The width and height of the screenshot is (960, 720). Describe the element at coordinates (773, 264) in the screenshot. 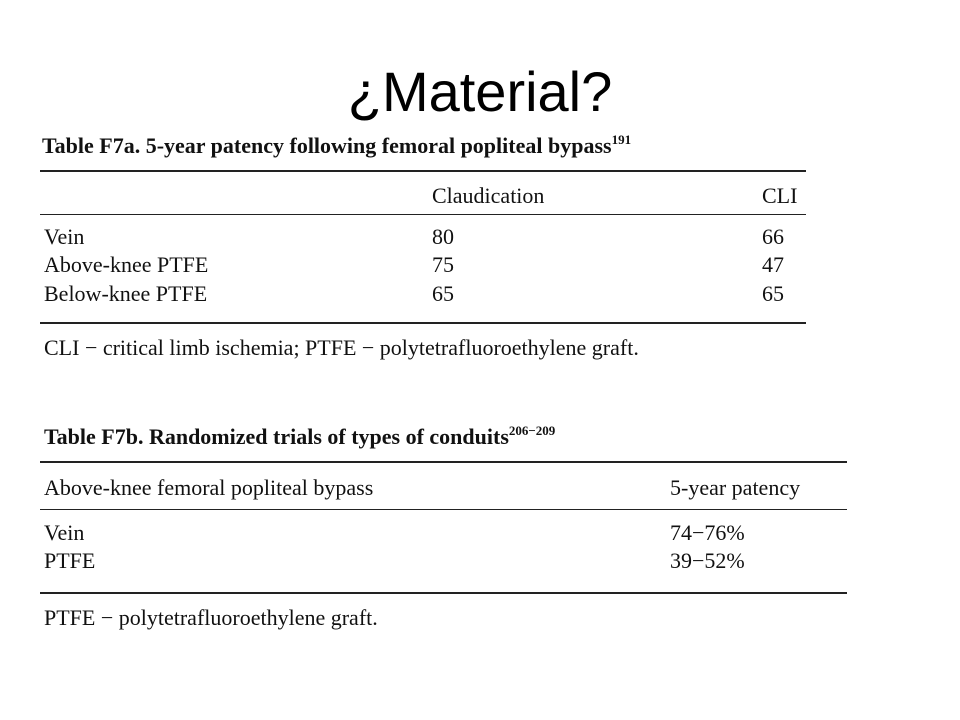

I see `table-a-row-1-cli: 47` at that location.